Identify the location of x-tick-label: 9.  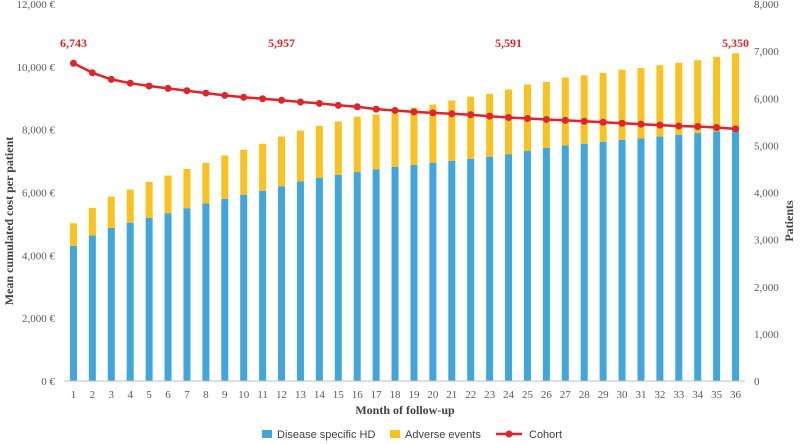
(225, 395).